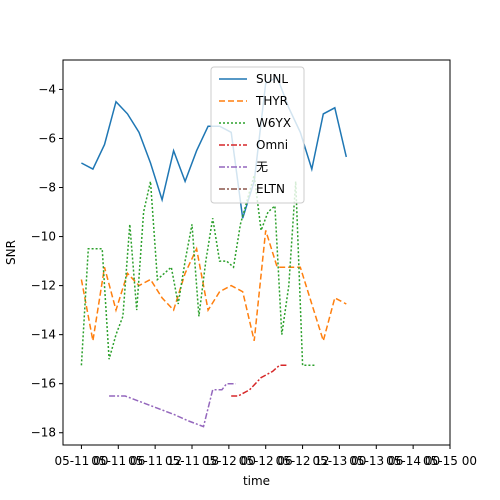 The image size is (500, 500). Describe the element at coordinates (155, 461) in the screenshot. I see `x-tick-label: 05-11 12` at that location.